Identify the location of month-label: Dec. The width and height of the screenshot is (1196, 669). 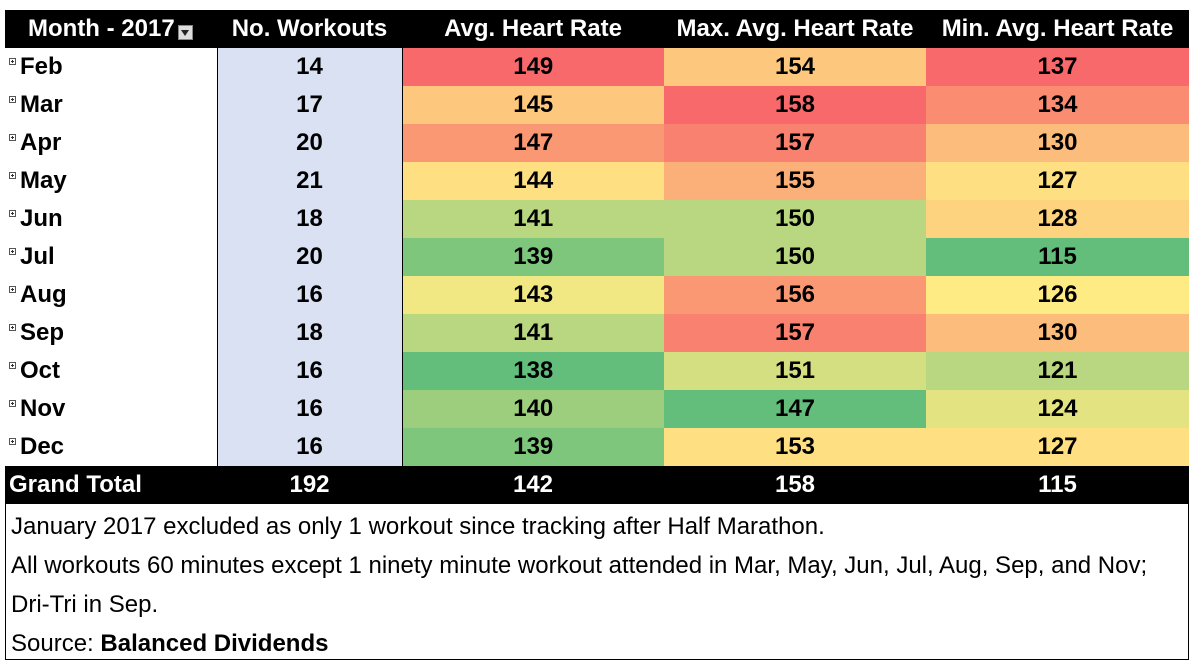
(42, 446).